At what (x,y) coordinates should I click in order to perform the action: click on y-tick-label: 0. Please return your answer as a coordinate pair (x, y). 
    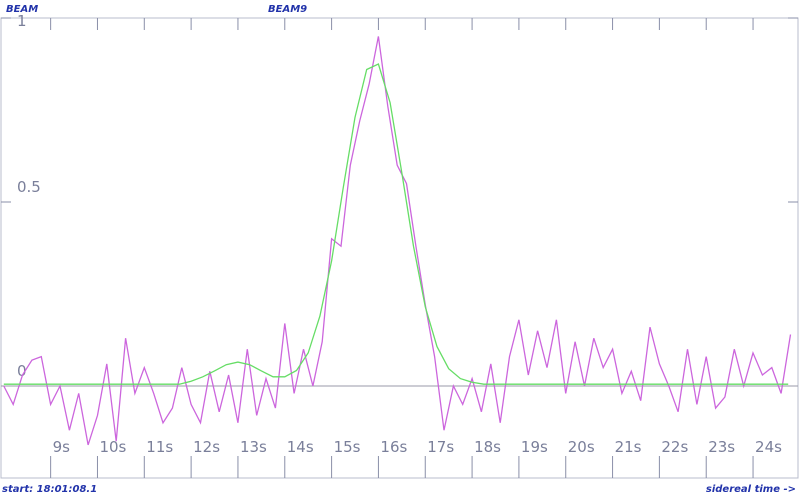
    Looking at the image, I should click on (22, 371).